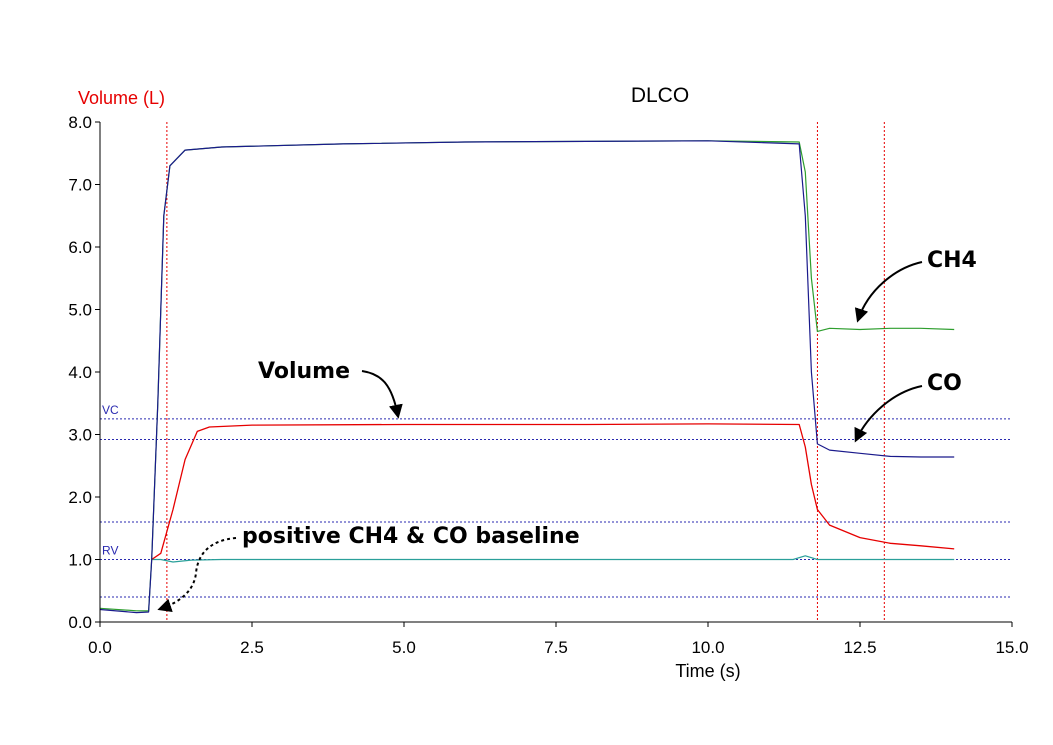  Describe the element at coordinates (252, 647) in the screenshot. I see `x-tick-label: 2.5` at that location.